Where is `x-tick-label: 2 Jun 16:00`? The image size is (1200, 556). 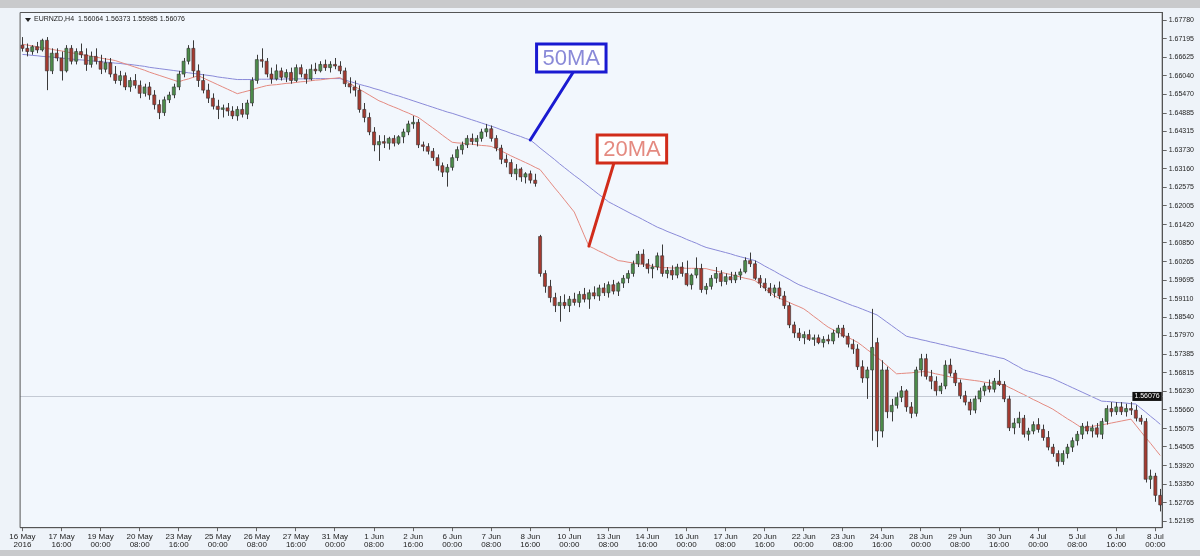 x-tick-label: 2 Jun 16:00 is located at coordinates (413, 540).